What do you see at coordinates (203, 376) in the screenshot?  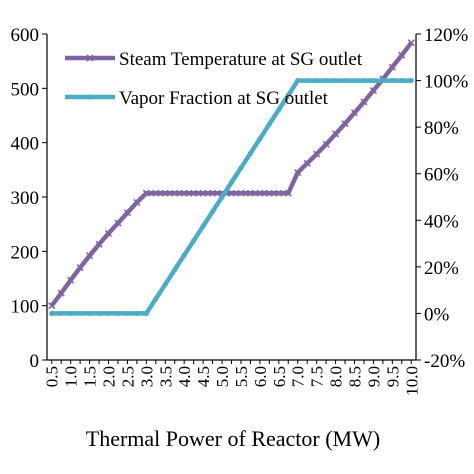 I see `x-tick-label: 4.5` at bounding box center [203, 376].